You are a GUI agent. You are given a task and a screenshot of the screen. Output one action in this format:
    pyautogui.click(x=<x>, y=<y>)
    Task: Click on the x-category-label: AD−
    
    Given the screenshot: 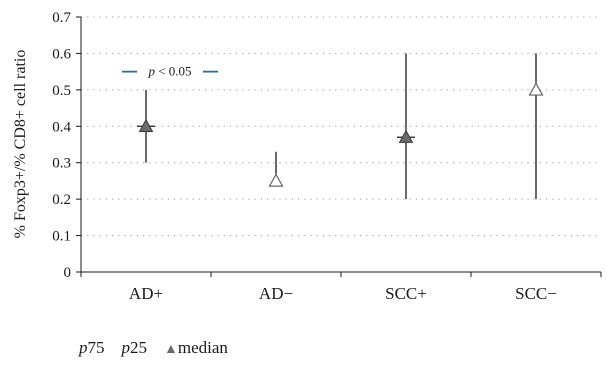 What is the action you would take?
    pyautogui.click(x=276, y=293)
    